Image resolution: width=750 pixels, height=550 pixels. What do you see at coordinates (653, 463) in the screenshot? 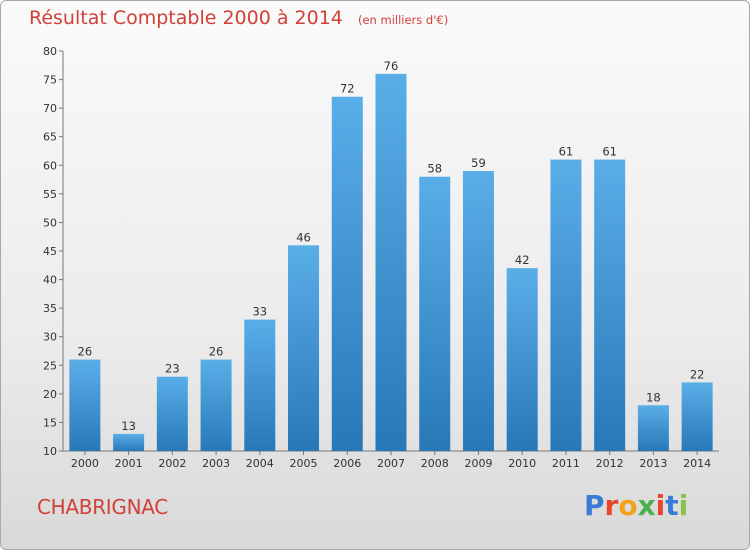
I see `x-tick-label: 2013` at bounding box center [653, 463].